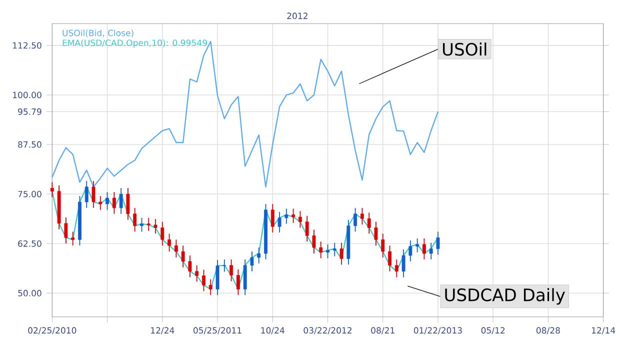  Describe the element at coordinates (505, 296) in the screenshot. I see `annotation: USDCAD Daily` at that location.